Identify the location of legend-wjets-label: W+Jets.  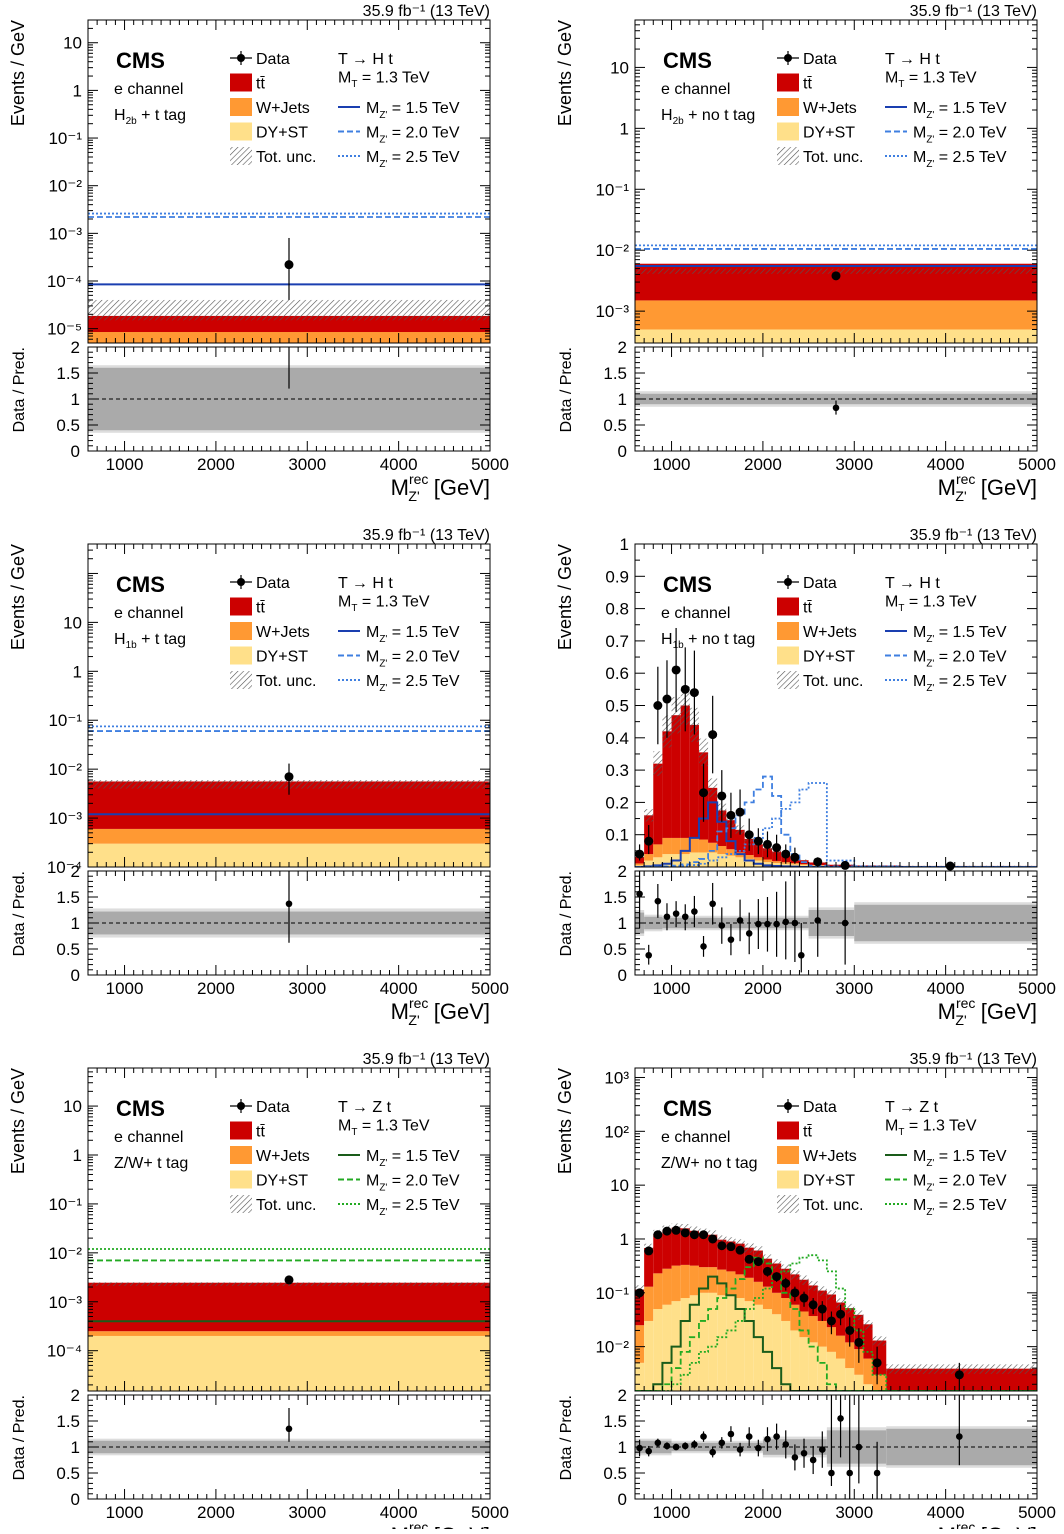
(283, 108).